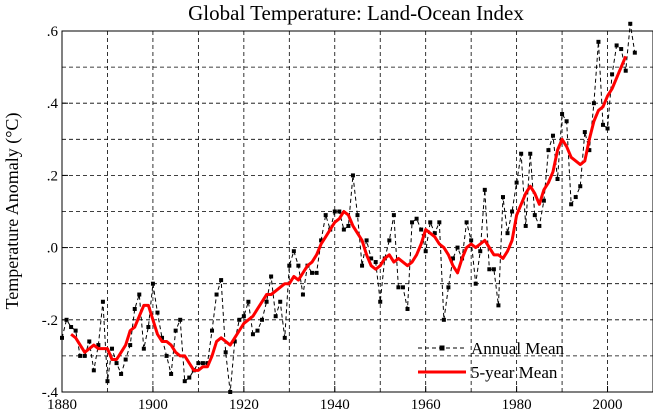  What do you see at coordinates (335, 405) in the screenshot?
I see `x-tick-label: 1940` at bounding box center [335, 405].